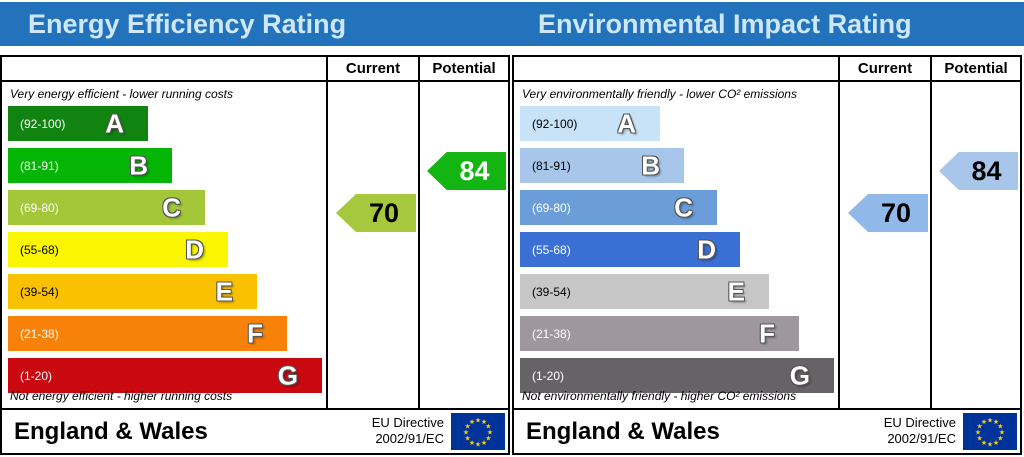  Describe the element at coordinates (626, 123) in the screenshot. I see `band-letter: A` at that location.